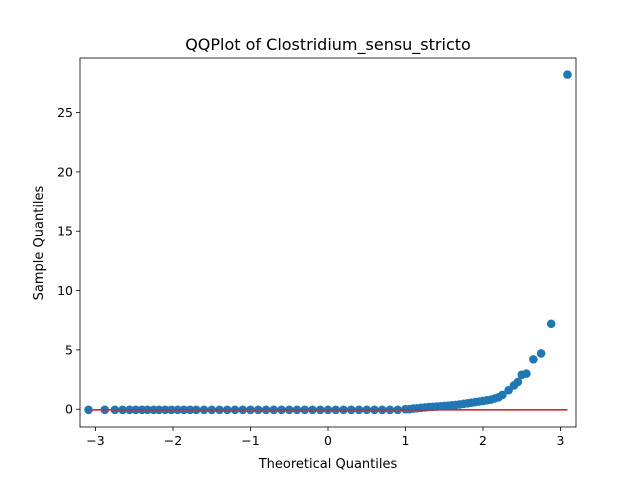  Describe the element at coordinates (65, 290) in the screenshot. I see `y-tick-label: 10` at that location.